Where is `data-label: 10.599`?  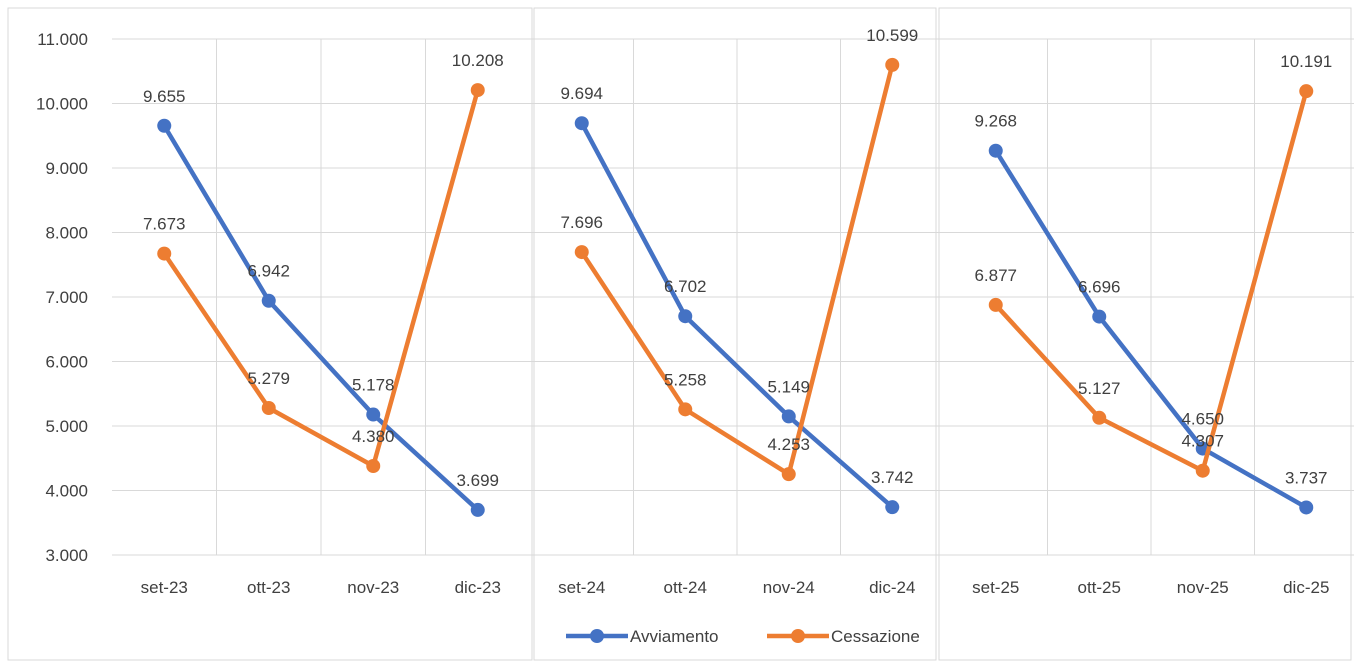
data-label: 10.599 is located at coordinates (892, 35).